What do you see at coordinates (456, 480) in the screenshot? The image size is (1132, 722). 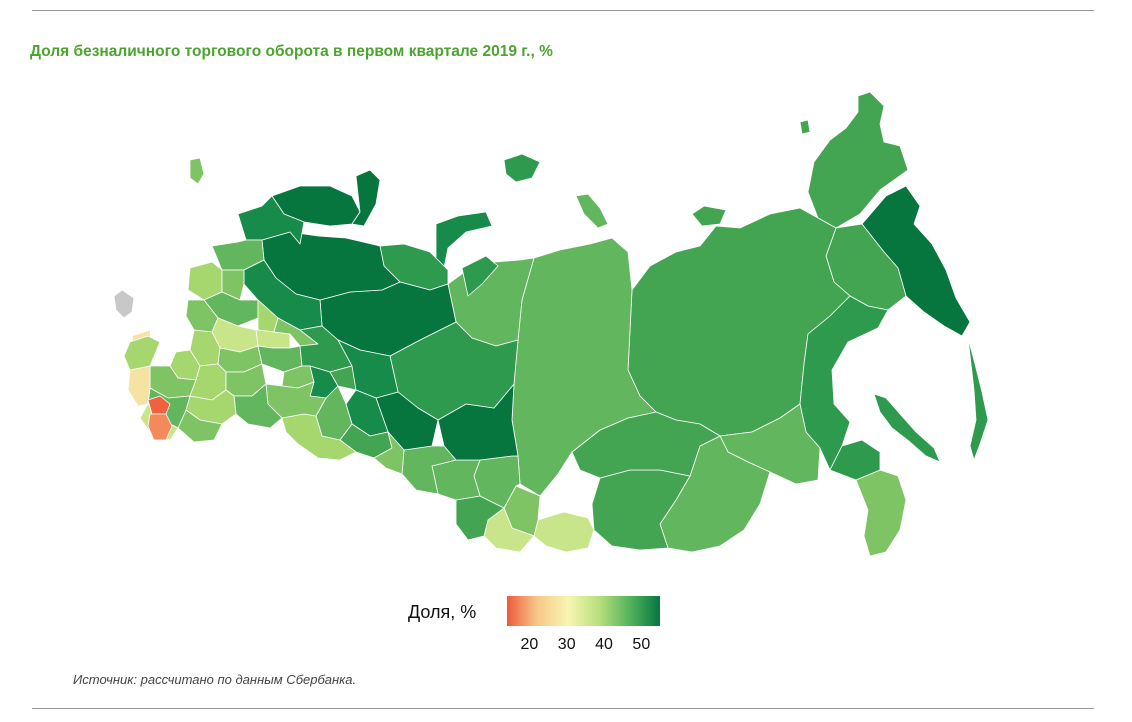 I see `region-novosibirsk` at bounding box center [456, 480].